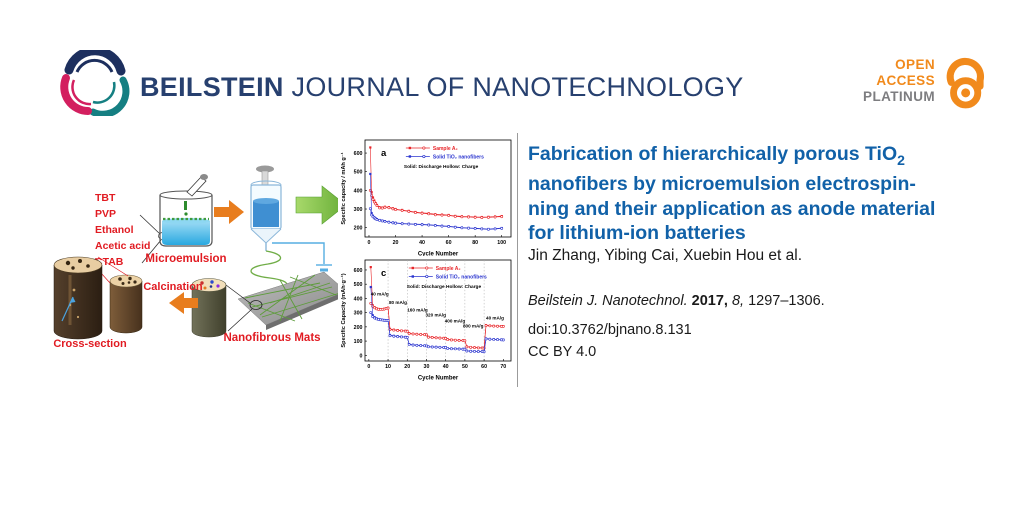  Describe the element at coordinates (899, 96) in the screenshot. I see `platinum-label: PLATINUM` at that location.